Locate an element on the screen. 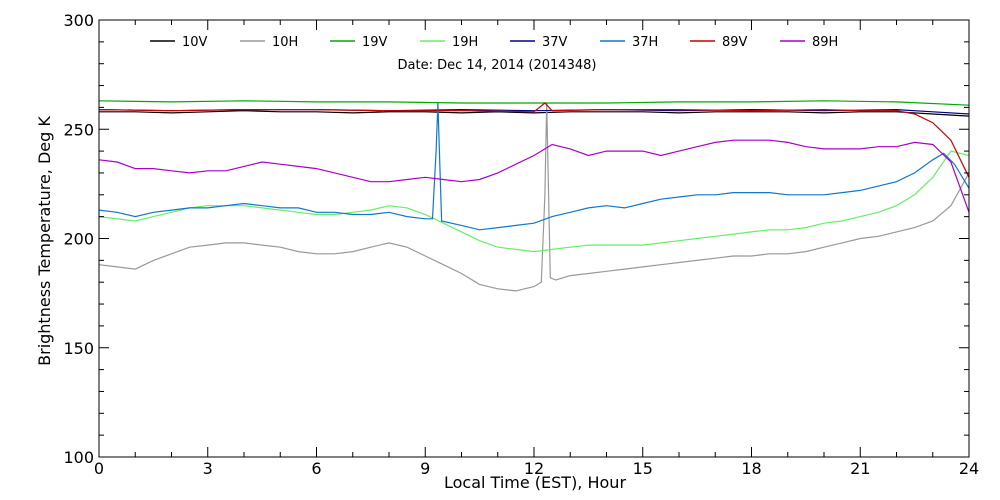 This screenshot has width=1000, height=500. legend-label: 89V is located at coordinates (735, 42).